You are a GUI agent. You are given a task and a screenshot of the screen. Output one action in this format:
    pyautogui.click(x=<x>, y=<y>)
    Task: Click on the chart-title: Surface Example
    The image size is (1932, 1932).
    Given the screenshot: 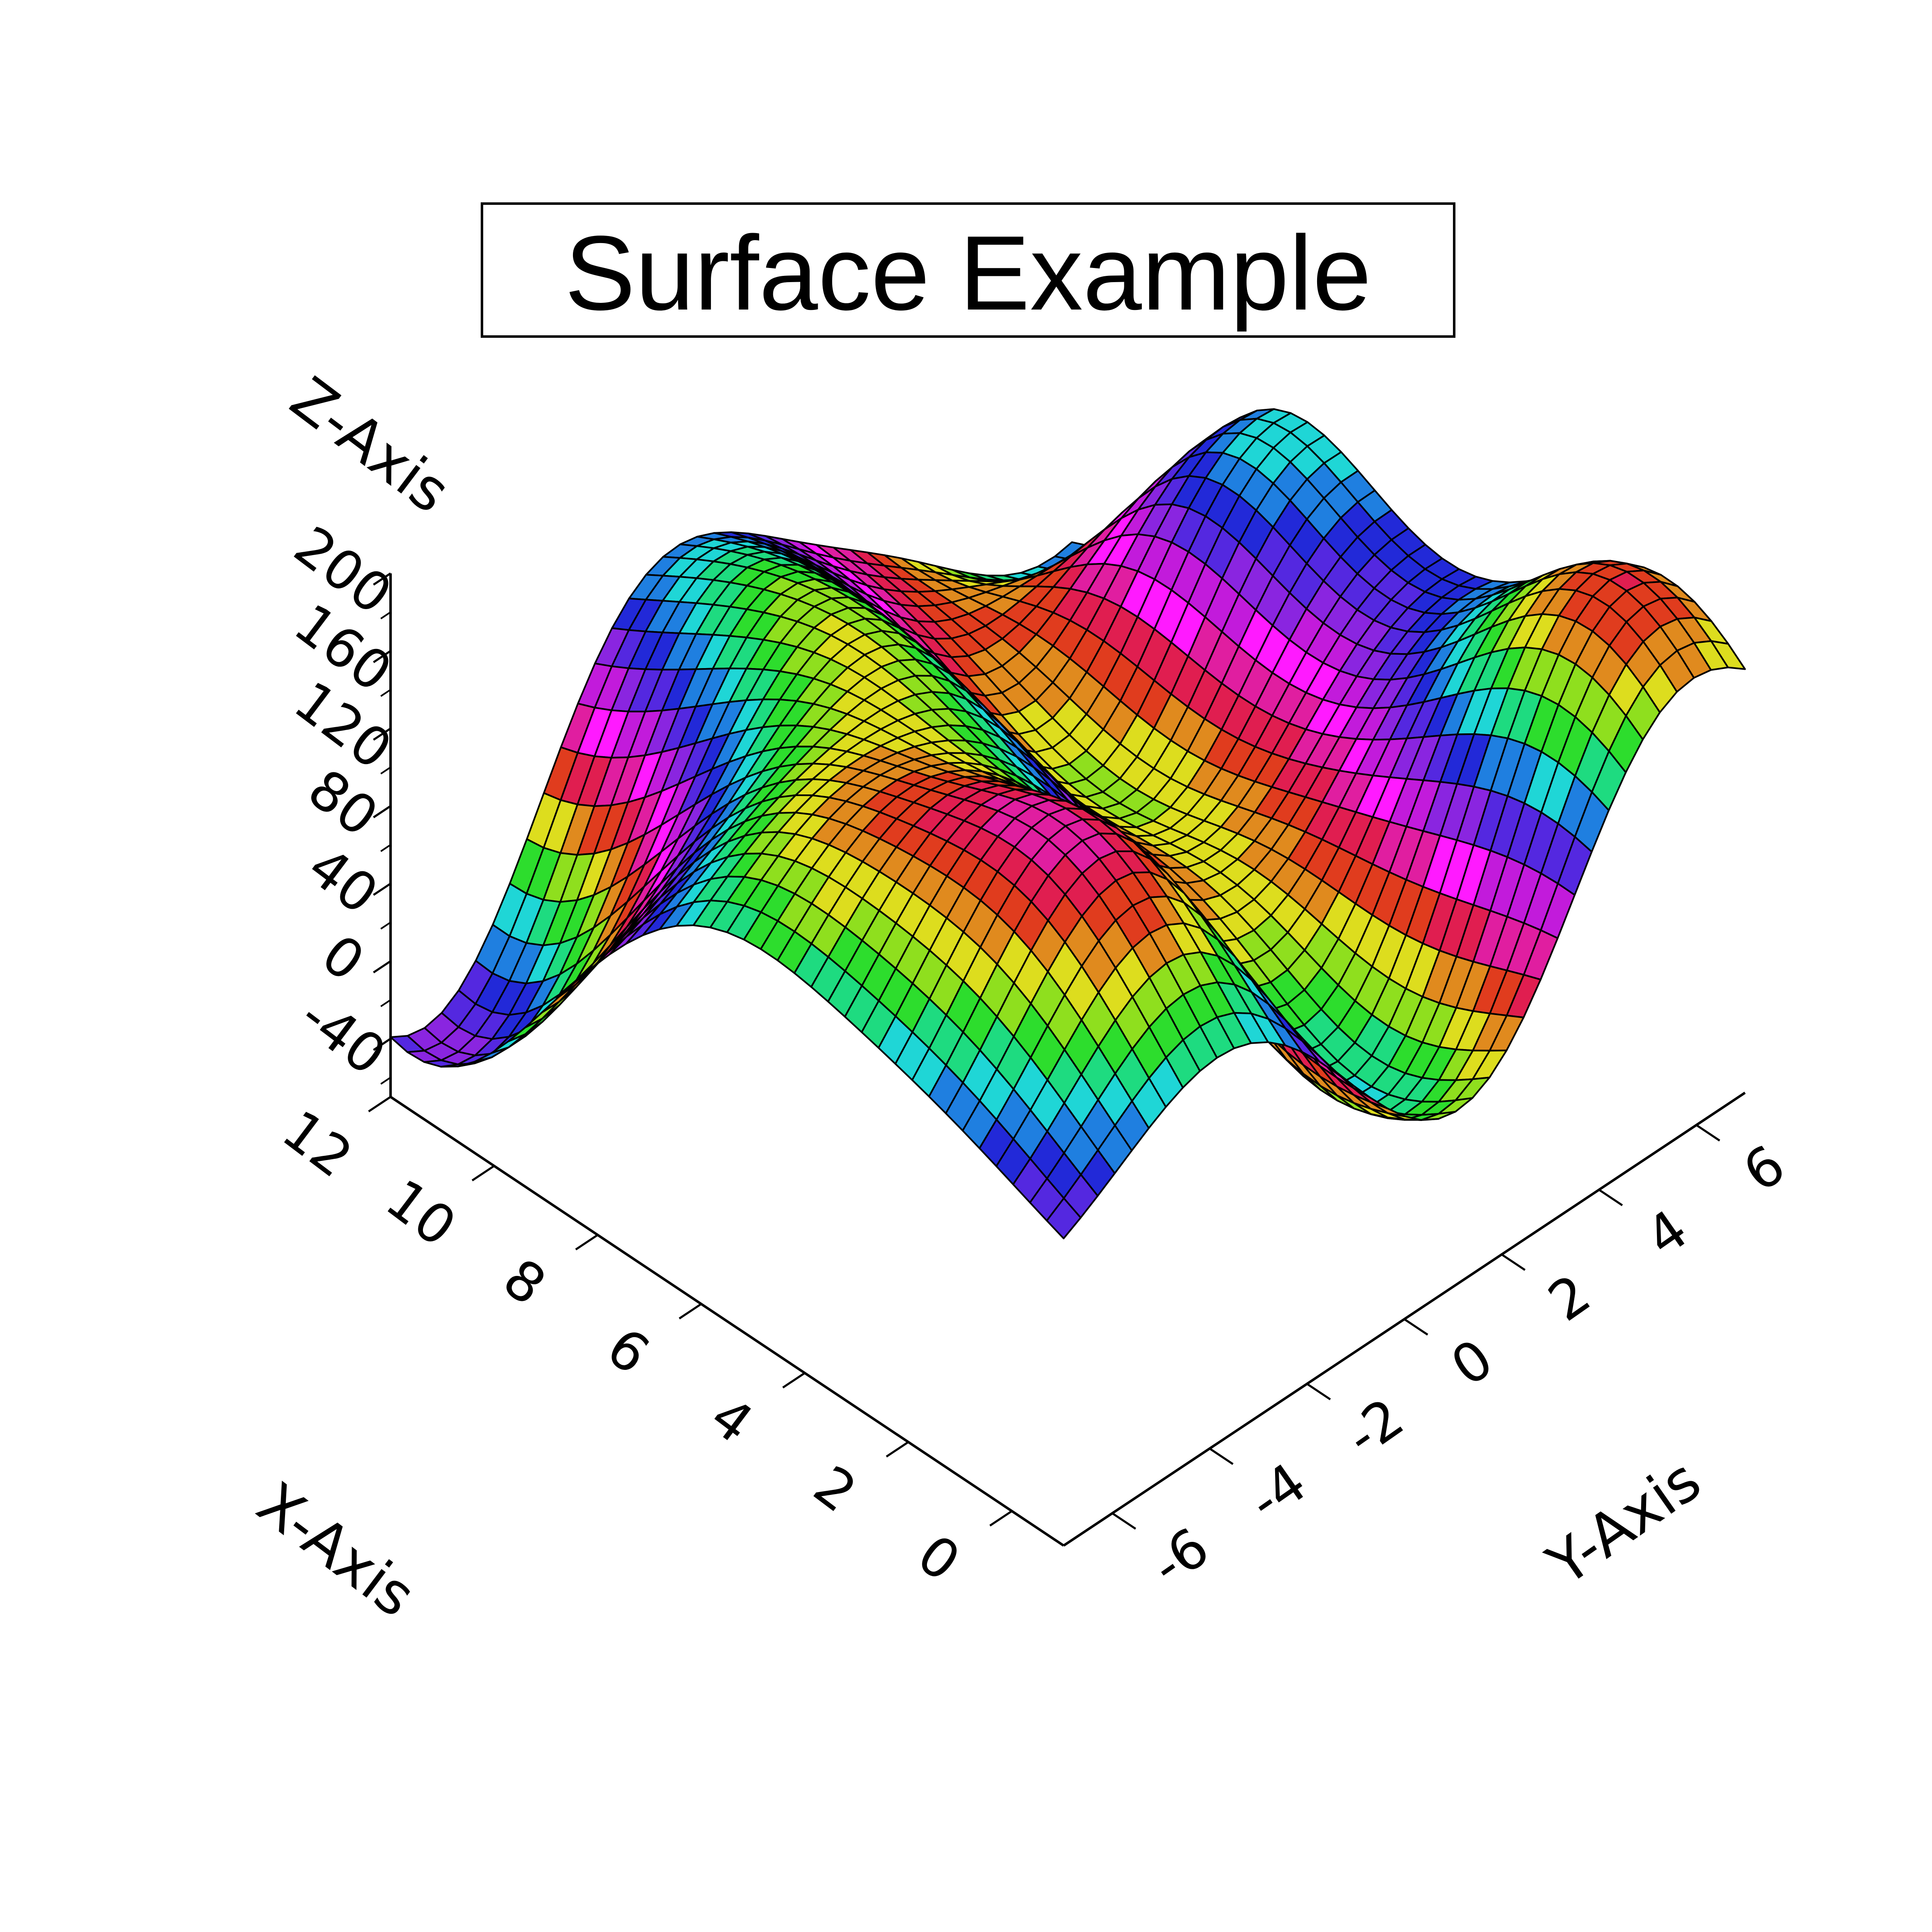 What is the action you would take?
    pyautogui.click(x=968, y=270)
    